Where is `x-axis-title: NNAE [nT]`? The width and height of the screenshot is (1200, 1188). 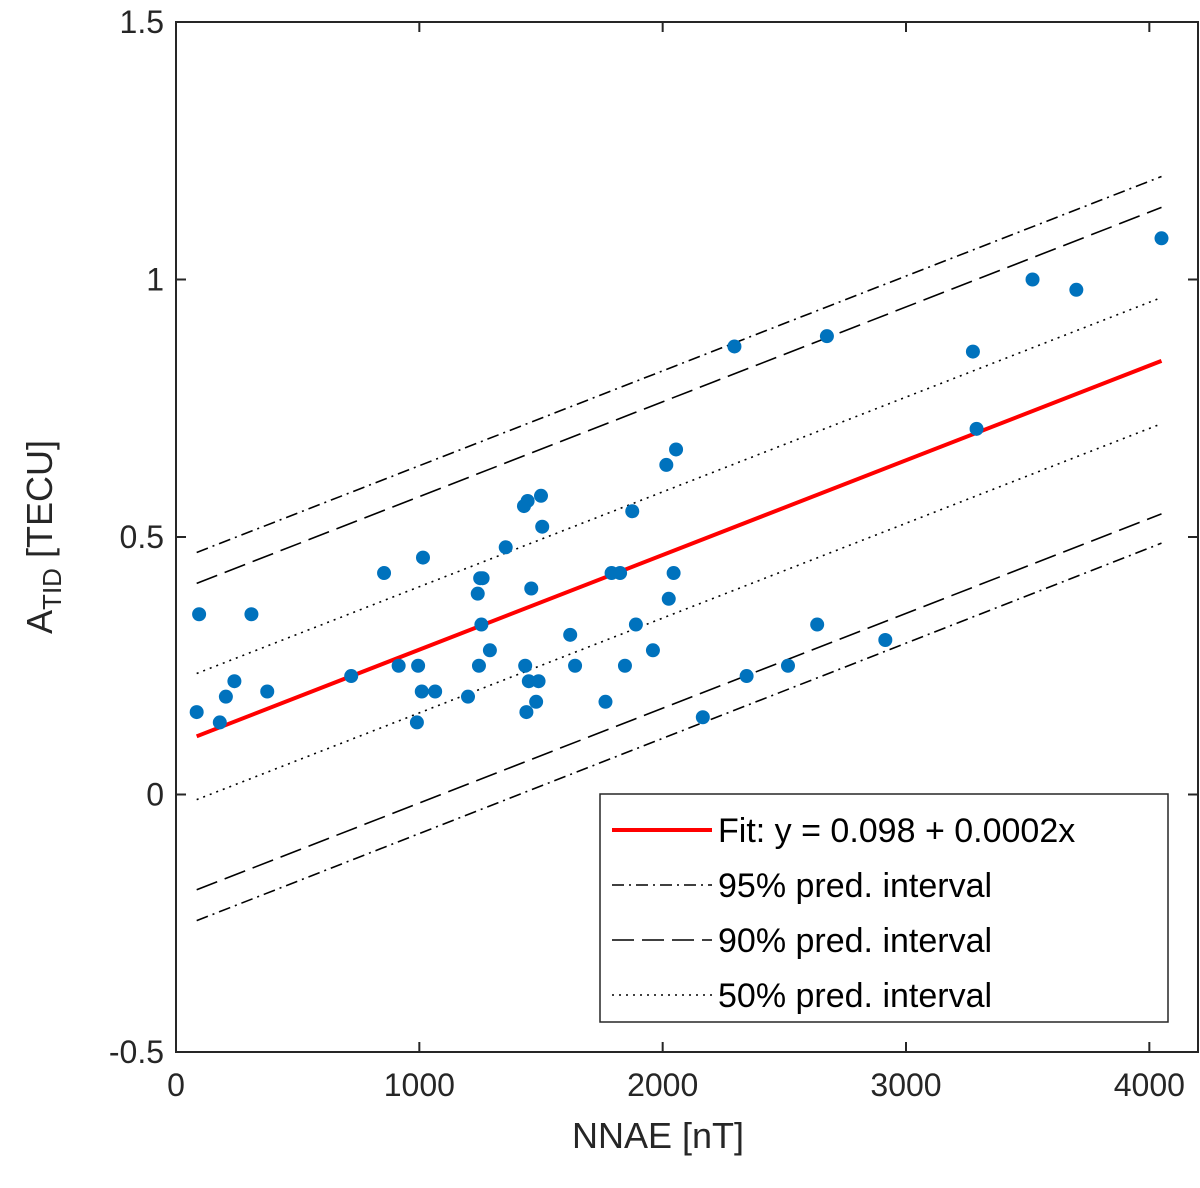 x-axis-title: NNAE [nT] is located at coordinates (658, 1135).